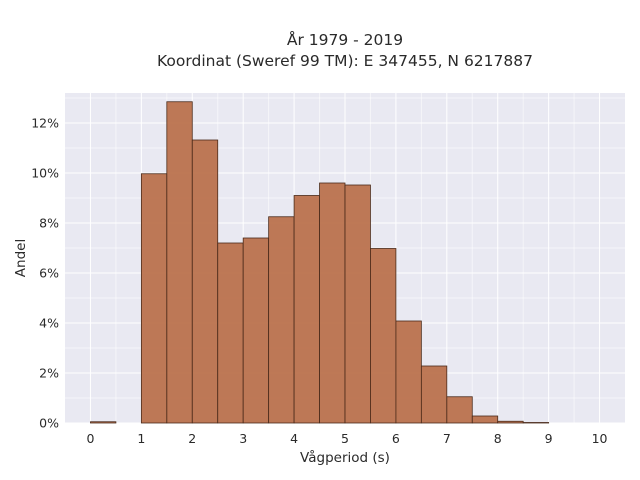 This screenshot has height=480, width=640. I want to click on x-tick-label: 6, so click(396, 438).